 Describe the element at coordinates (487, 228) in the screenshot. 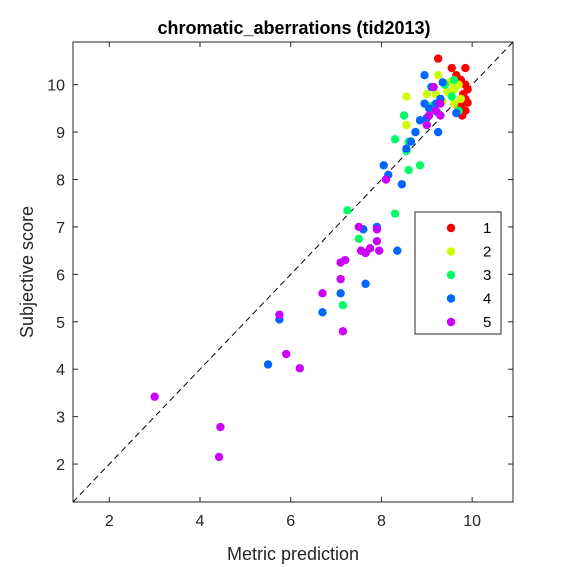

I see `legend-label: 1` at that location.